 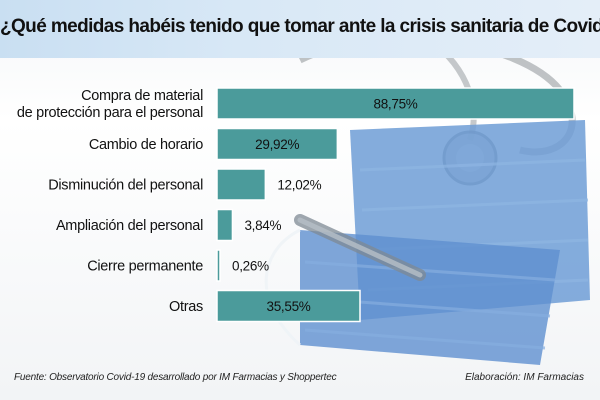 What do you see at coordinates (129, 226) in the screenshot?
I see `category-label-3: Ampliación del personal` at bounding box center [129, 226].